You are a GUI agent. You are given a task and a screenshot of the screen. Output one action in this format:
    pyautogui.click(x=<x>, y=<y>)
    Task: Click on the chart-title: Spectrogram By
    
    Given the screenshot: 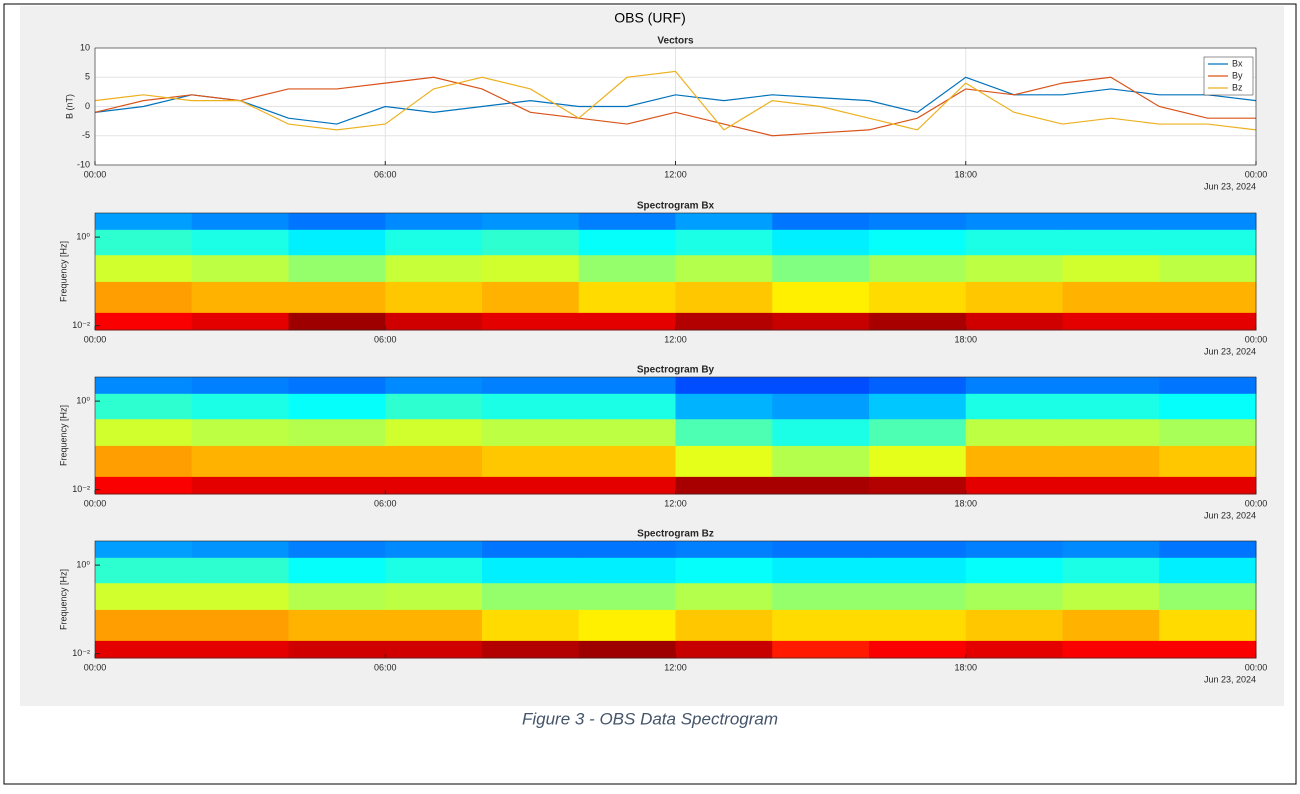 What is the action you would take?
    pyautogui.click(x=676, y=370)
    